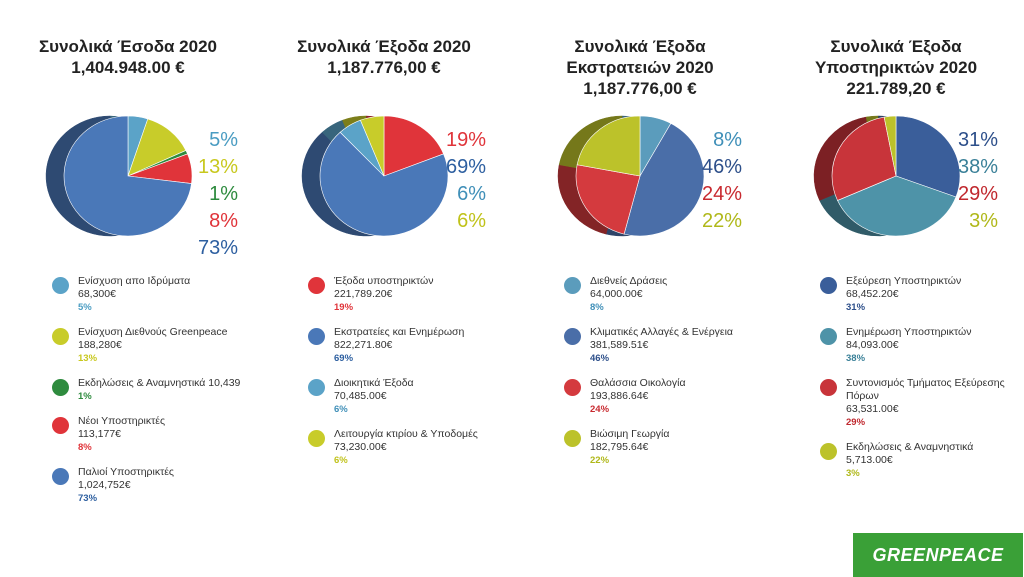 This screenshot has height=577, width=1024. I want to click on greenpeace-logo-text: GREENPEACE, so click(938, 554).